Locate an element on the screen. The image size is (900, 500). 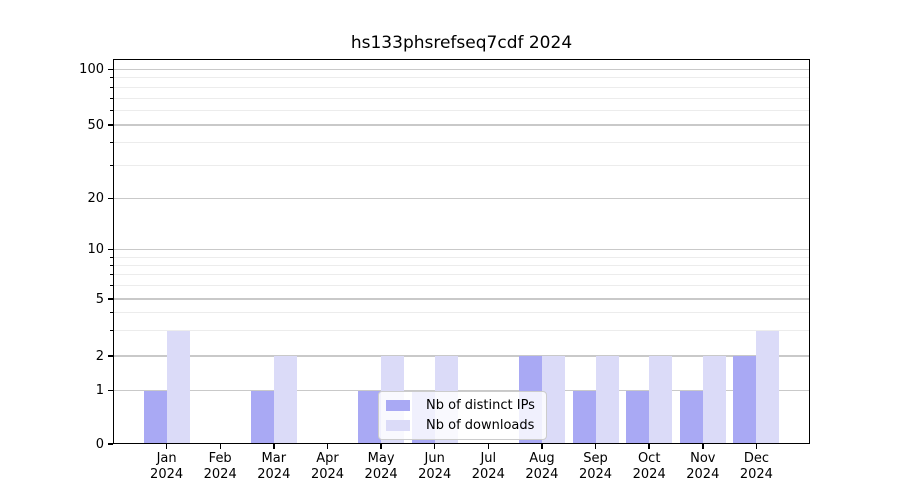
legend-item-distinct-ips: Nb of distinct IPs is located at coordinates (462, 405).